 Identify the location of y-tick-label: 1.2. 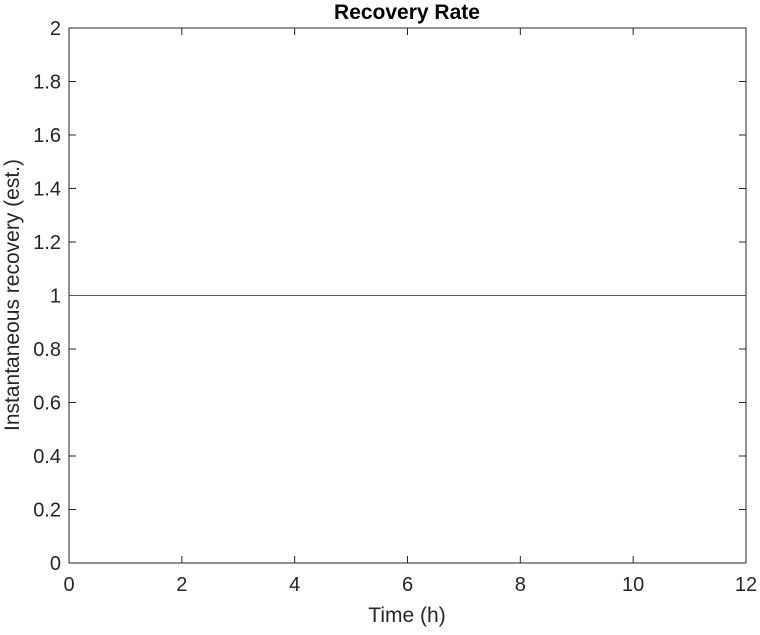
(47, 243).